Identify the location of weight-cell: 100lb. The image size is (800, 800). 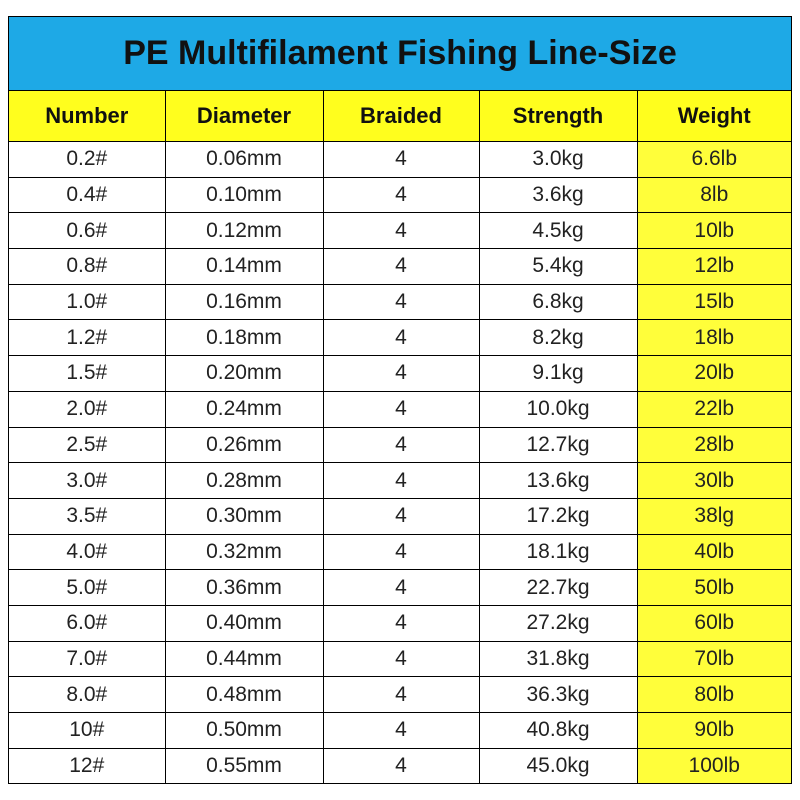
(713, 765).